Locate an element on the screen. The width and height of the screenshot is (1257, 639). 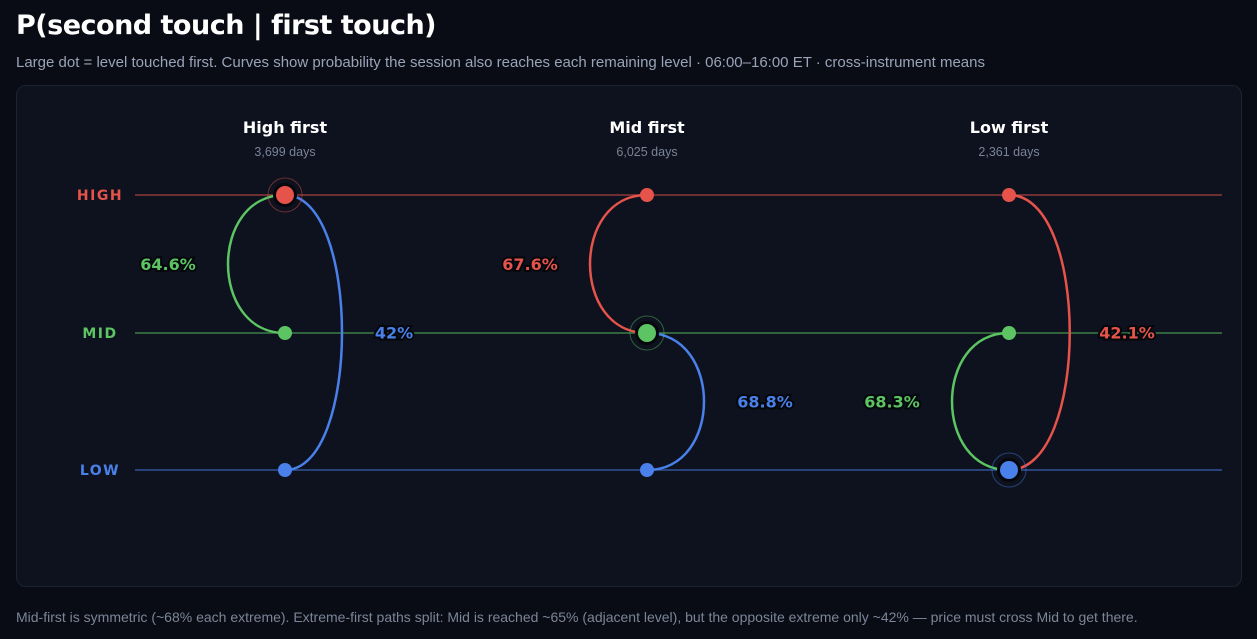
probability-label-mid: 68.3% is located at coordinates (892, 402).